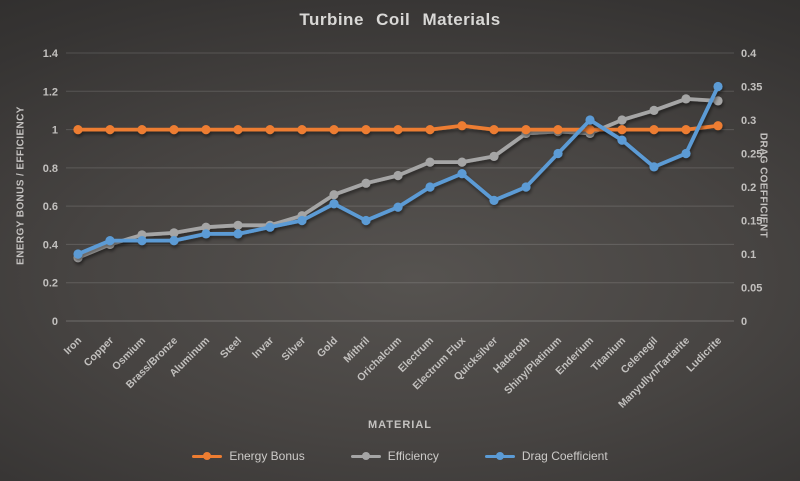  Describe the element at coordinates (748, 121) in the screenshot. I see `y-axis-tick-label-right: 0.3` at that location.